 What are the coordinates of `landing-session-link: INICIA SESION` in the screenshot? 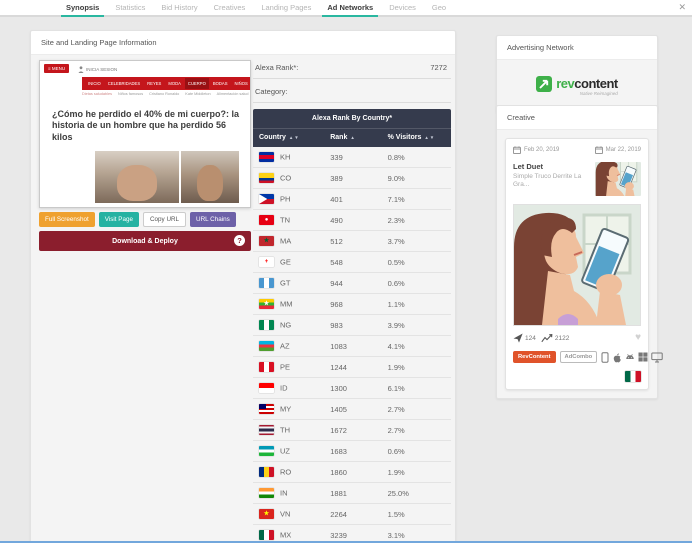 It's located at (97, 69).